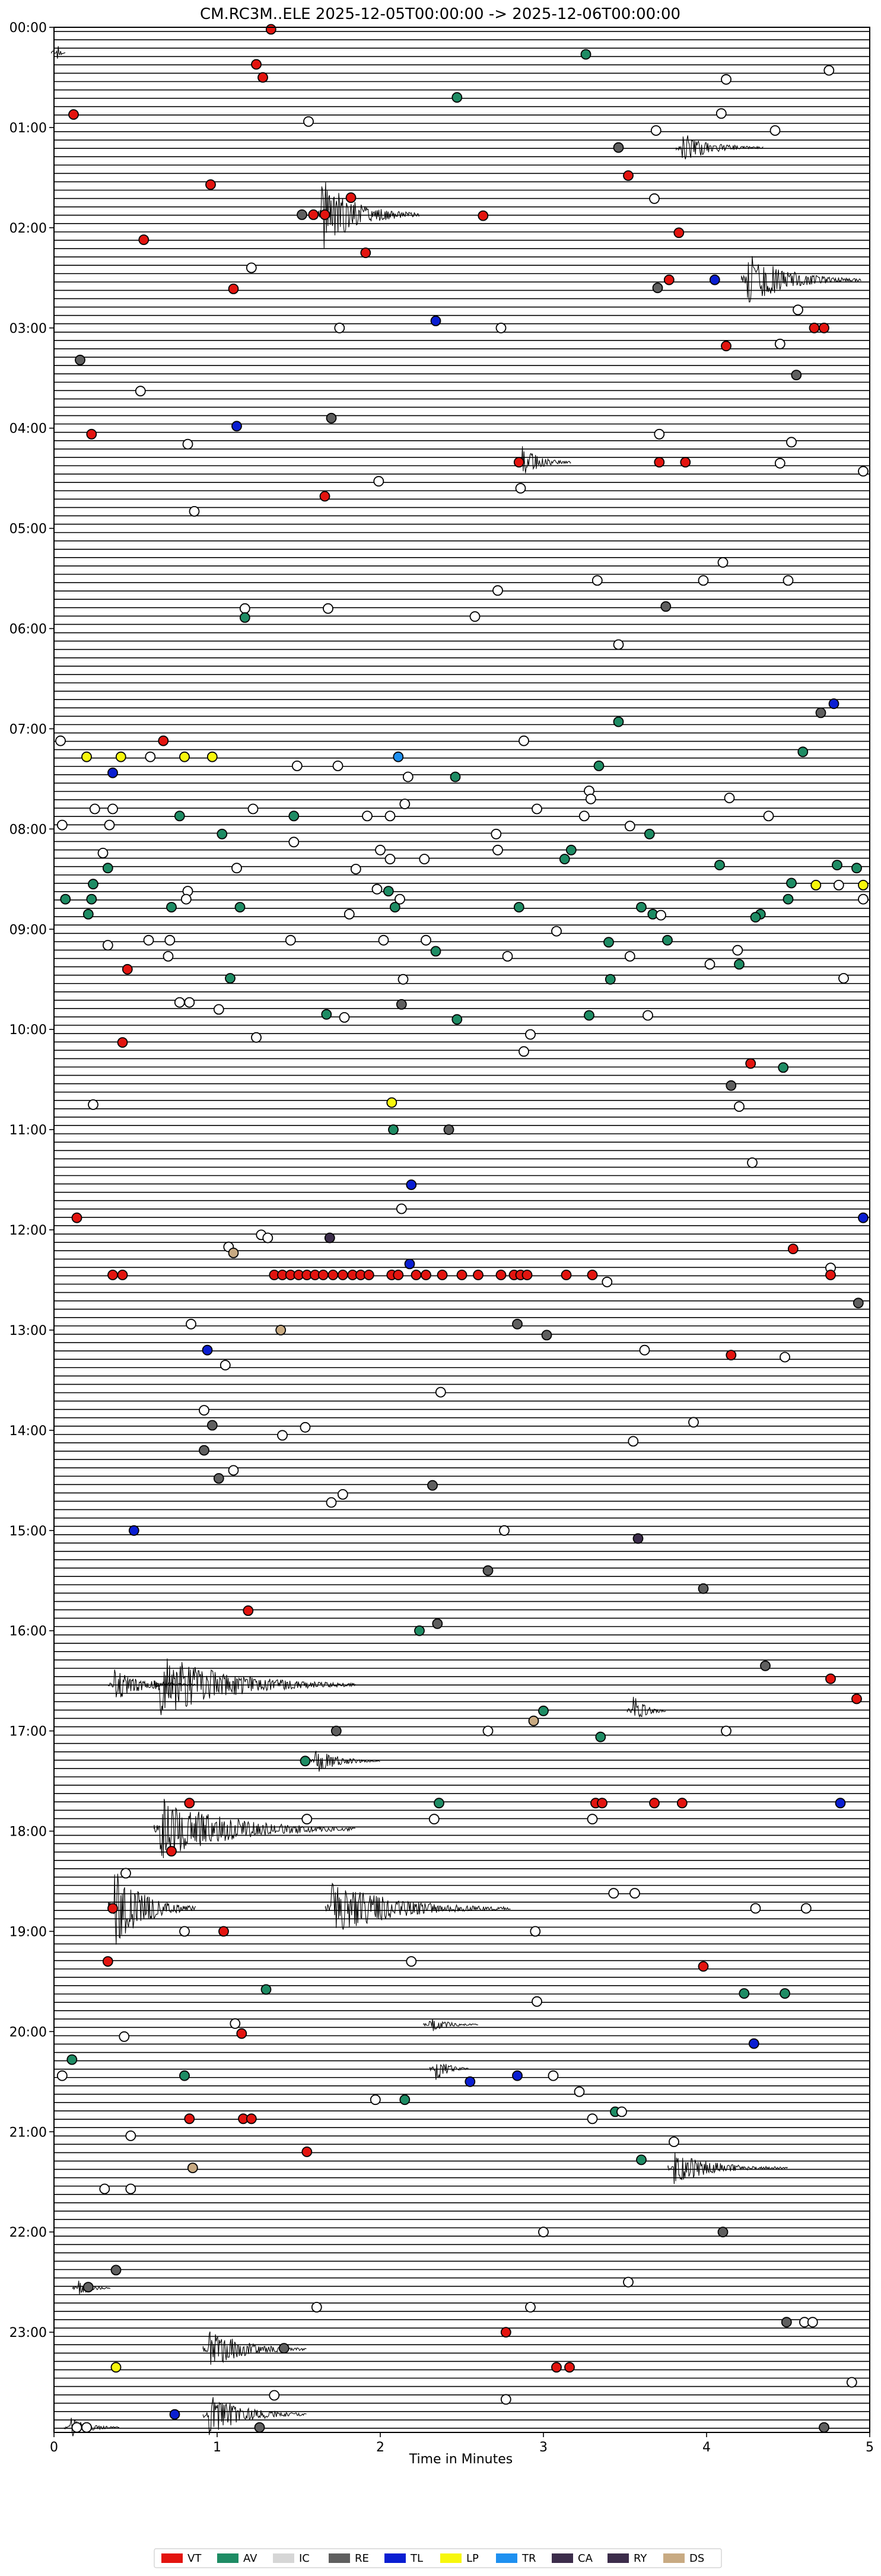 This screenshot has height=2576, width=881. I want to click on legend-label: AV, so click(250, 2558).